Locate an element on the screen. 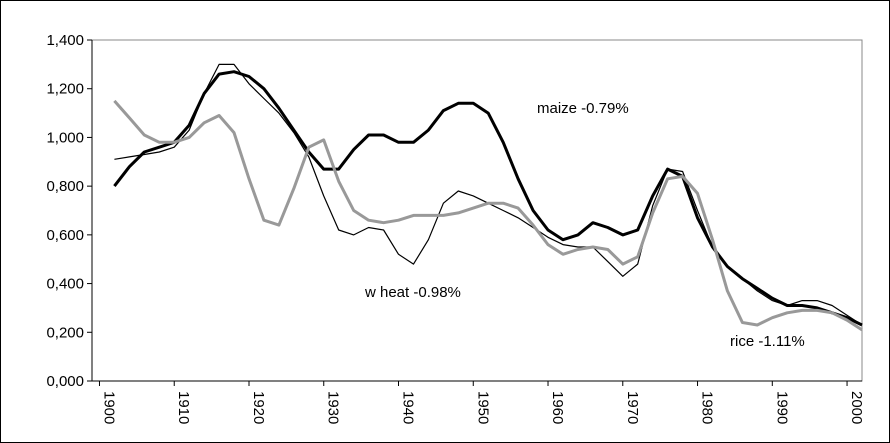 This screenshot has width=890, height=443. x-tick-label: 1960 is located at coordinates (557, 407).